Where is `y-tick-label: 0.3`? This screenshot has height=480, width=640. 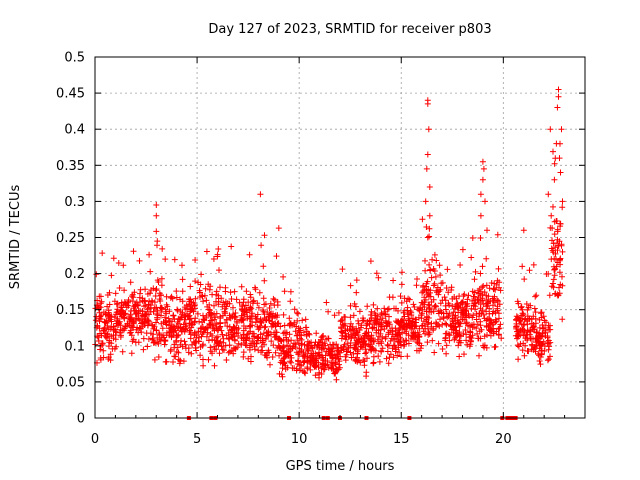 y-tick-label: 0.3 is located at coordinates (74, 202).